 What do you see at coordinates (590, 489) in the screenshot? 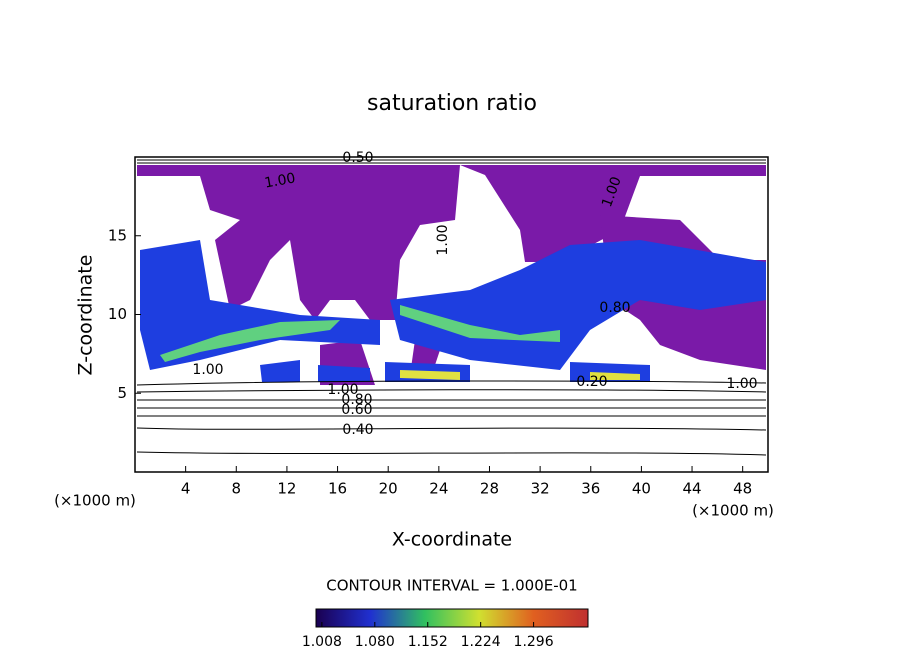
I see `x-tick-label: 36` at bounding box center [590, 489].